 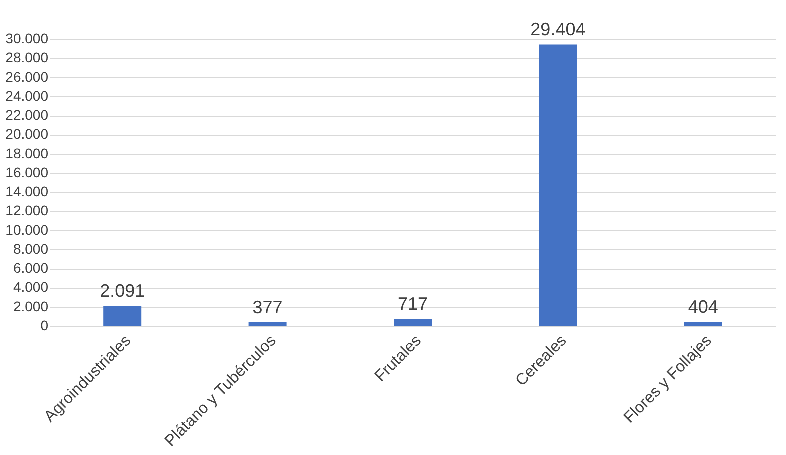 I want to click on y-tick-label: 10.000, so click(x=27, y=230).